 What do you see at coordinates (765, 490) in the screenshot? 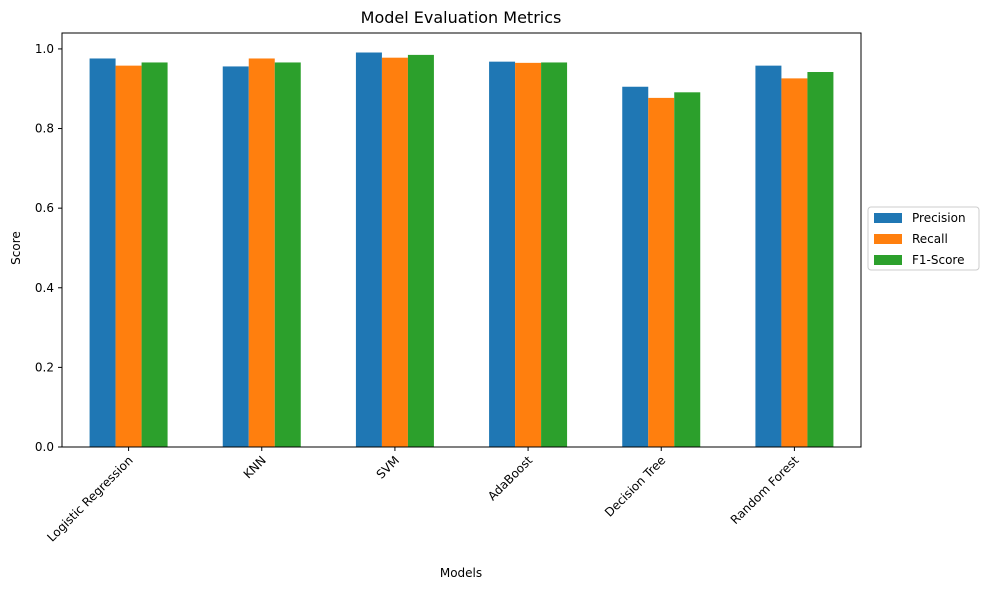
I see `x-tick-label-5: Random Forest` at bounding box center [765, 490].